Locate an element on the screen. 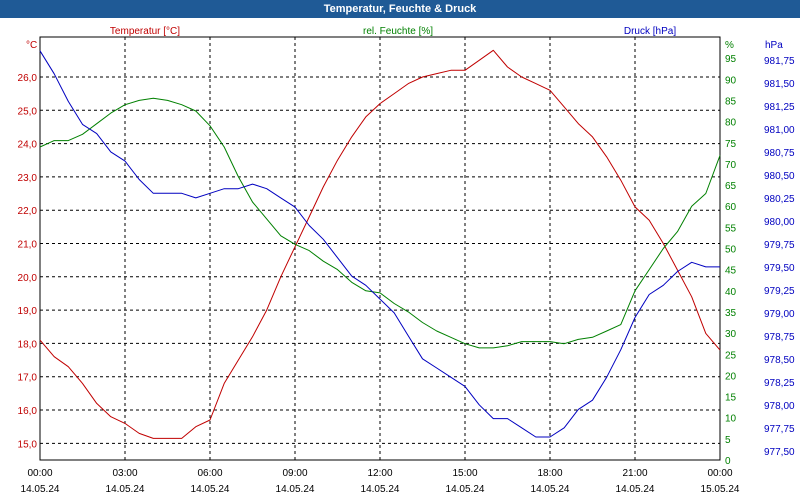 Image resolution: width=800 pixels, height=500 pixels. humidity-tick-label: 25 is located at coordinates (731, 355).